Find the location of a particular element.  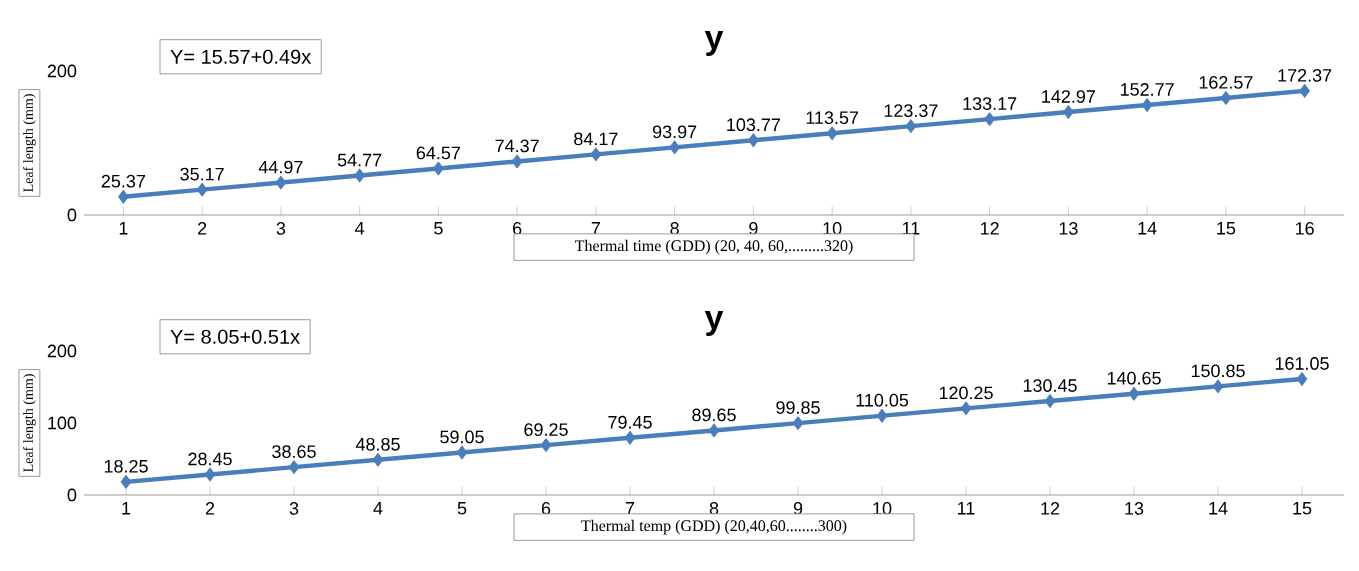

x-tick-label: 16 is located at coordinates (1305, 228).